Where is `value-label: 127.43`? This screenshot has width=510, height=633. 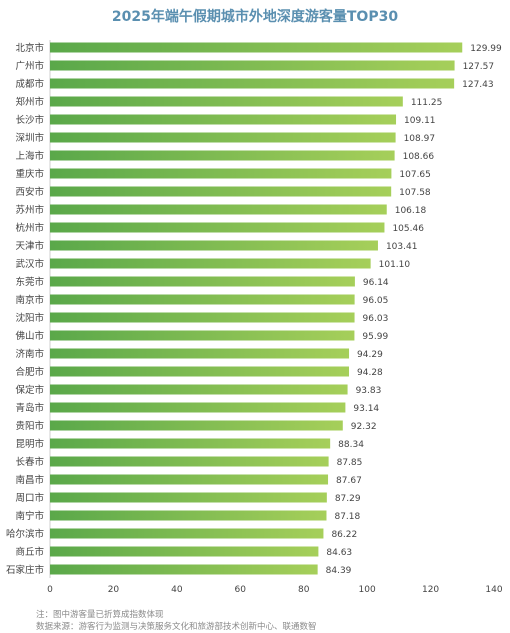
value-label: 127.43 is located at coordinates (478, 85).